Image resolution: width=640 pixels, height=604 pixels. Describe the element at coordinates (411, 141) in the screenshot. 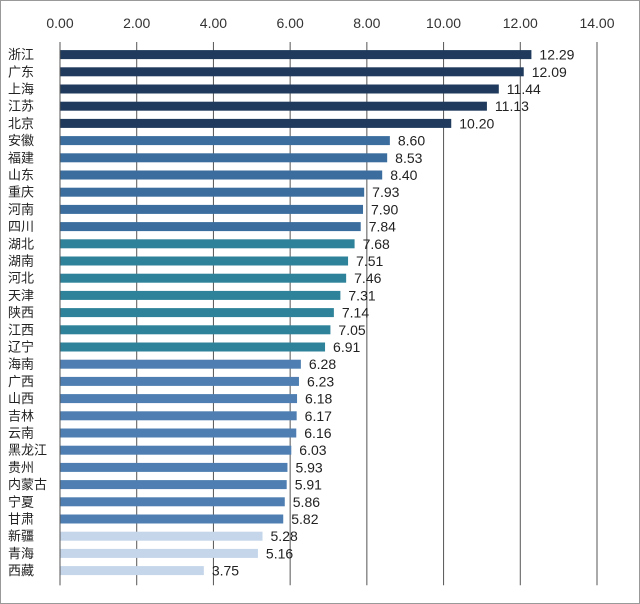

I see `value-label: 8.60` at that location.